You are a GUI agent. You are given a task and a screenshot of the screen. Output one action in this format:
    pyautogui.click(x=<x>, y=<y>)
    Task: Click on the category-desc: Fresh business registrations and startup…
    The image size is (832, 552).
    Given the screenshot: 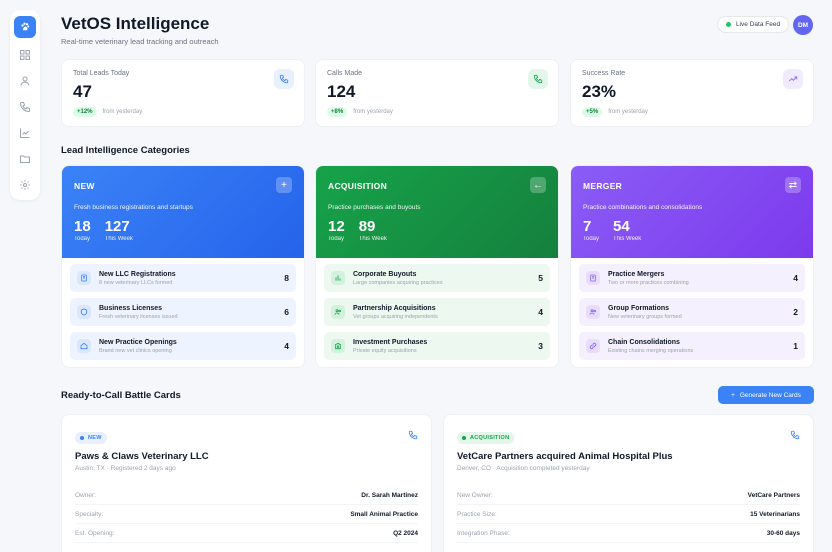 What is the action you would take?
    pyautogui.click(x=133, y=207)
    